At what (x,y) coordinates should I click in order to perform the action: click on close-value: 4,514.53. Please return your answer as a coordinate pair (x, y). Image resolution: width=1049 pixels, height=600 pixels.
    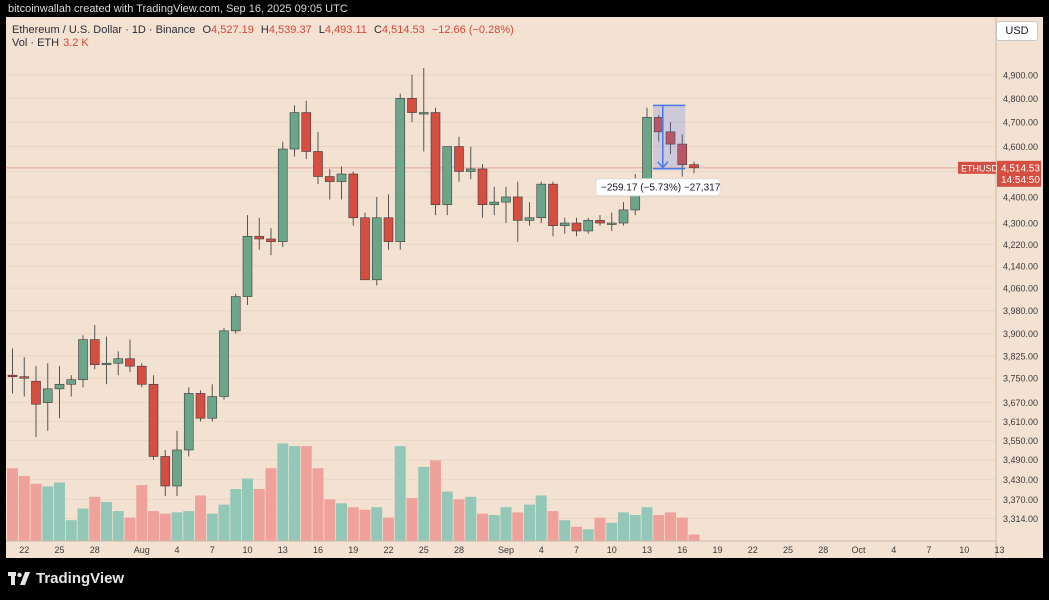
    Looking at the image, I should click on (403, 30).